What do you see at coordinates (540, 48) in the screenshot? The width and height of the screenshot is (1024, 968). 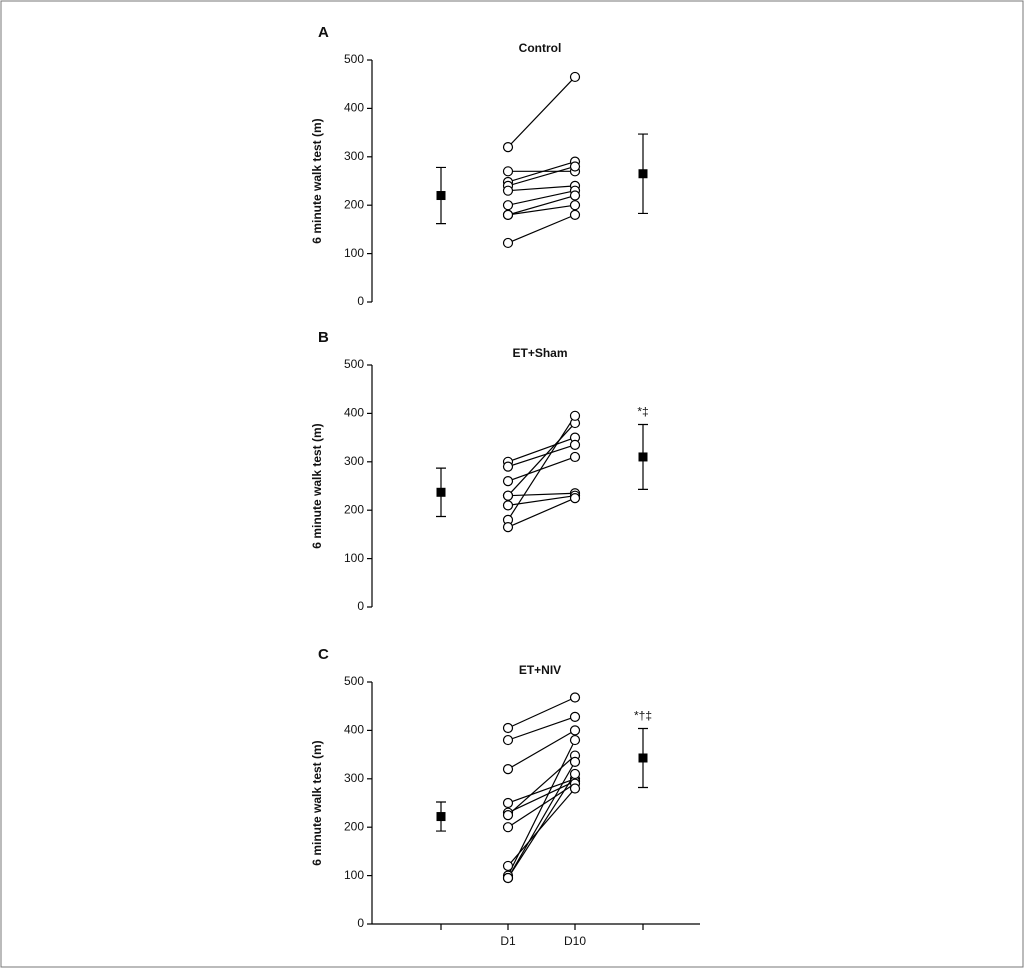 I see `panel-title: Control` at bounding box center [540, 48].